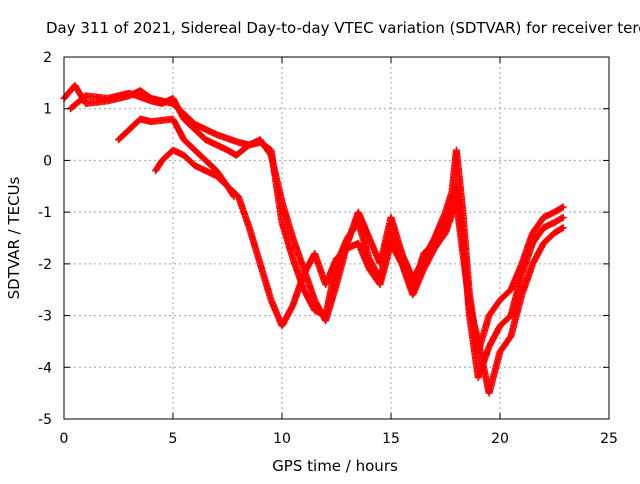 The height and width of the screenshot is (484, 640). Describe the element at coordinates (47, 110) in the screenshot. I see `y-tick-label: 1` at that location.